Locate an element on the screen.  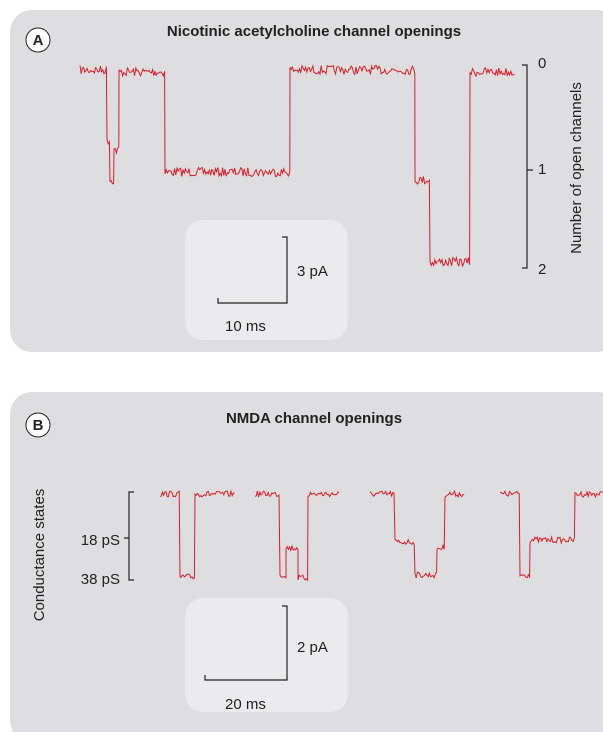
level-label: 38 pS is located at coordinates (100, 579).